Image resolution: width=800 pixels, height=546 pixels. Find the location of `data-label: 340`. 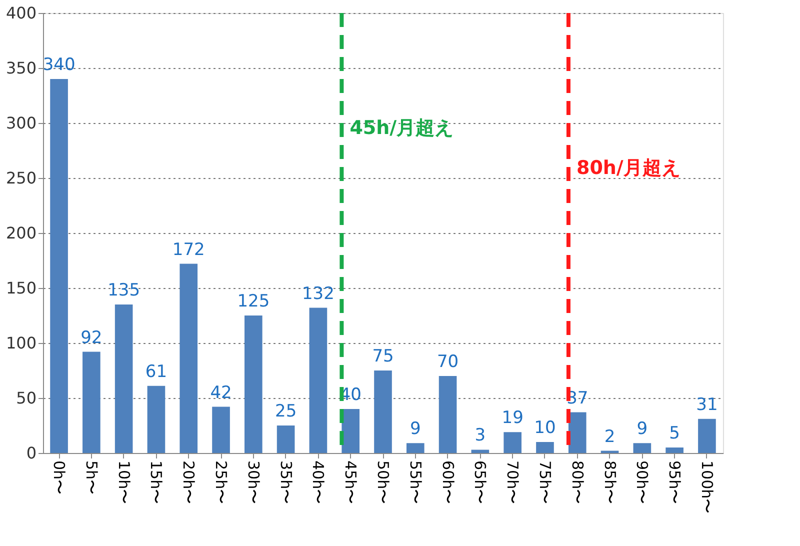

data-label: 340 is located at coordinates (59, 65).